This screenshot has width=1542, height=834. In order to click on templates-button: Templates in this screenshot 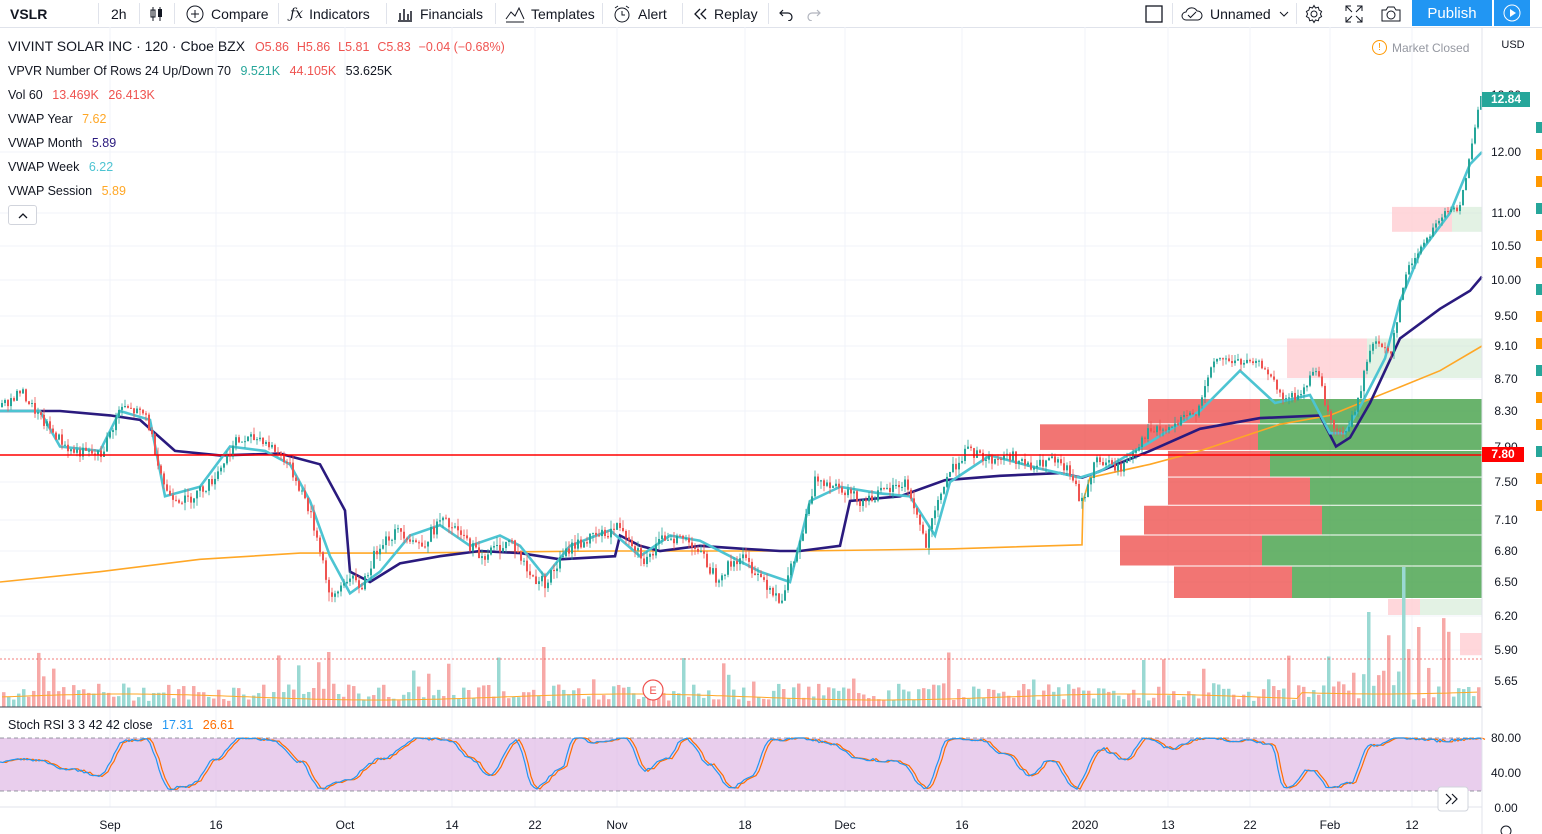, I will do `click(550, 13)`.